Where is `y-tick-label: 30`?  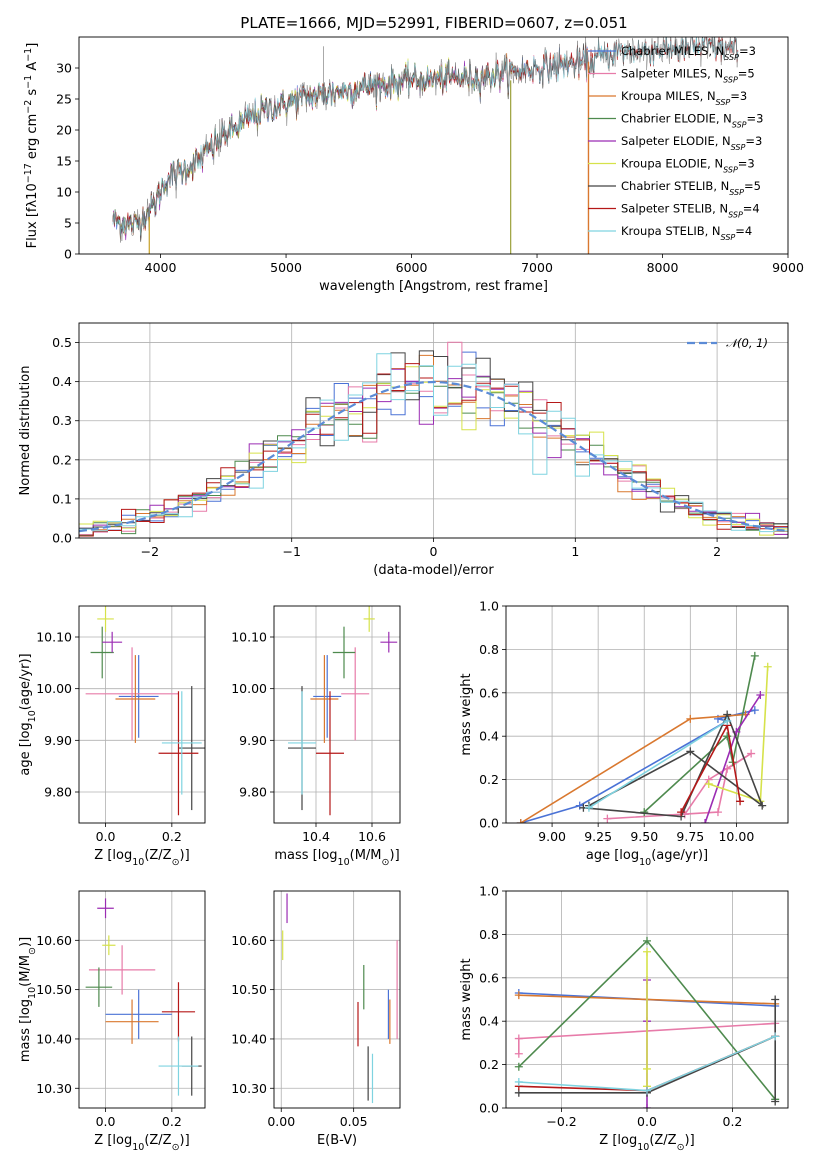
y-tick-label: 30 is located at coordinates (64, 68).